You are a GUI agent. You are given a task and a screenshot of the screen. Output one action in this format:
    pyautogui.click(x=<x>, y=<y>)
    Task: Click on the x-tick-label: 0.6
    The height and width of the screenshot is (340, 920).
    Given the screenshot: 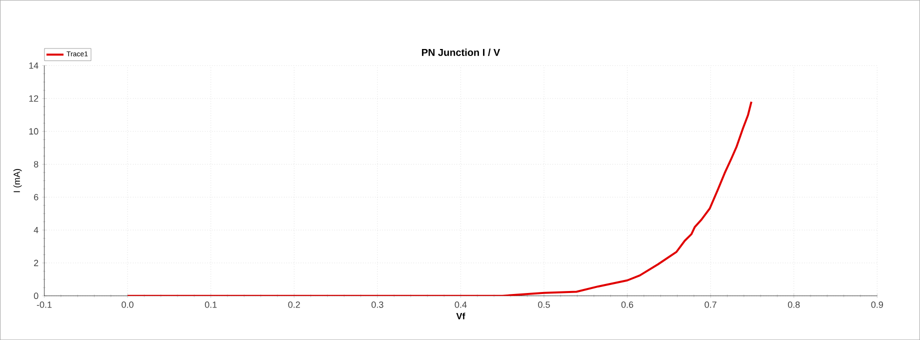 What is the action you would take?
    pyautogui.click(x=627, y=304)
    